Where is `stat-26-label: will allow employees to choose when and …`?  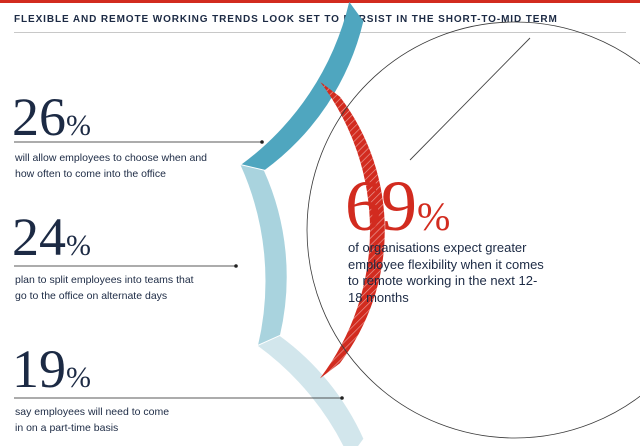
stat-26-label: will allow employees to choose when and … is located at coordinates (111, 166).